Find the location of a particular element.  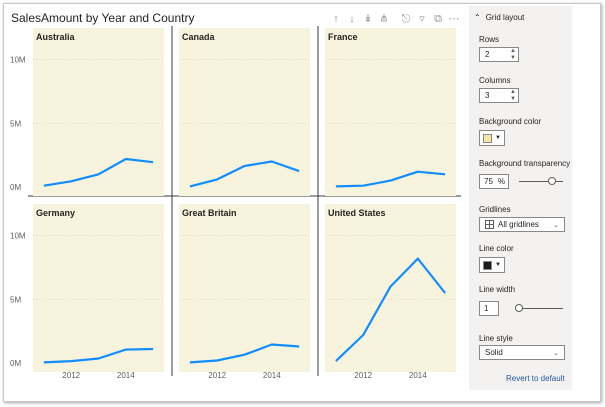

line-width-slider-handle is located at coordinates (519, 308).